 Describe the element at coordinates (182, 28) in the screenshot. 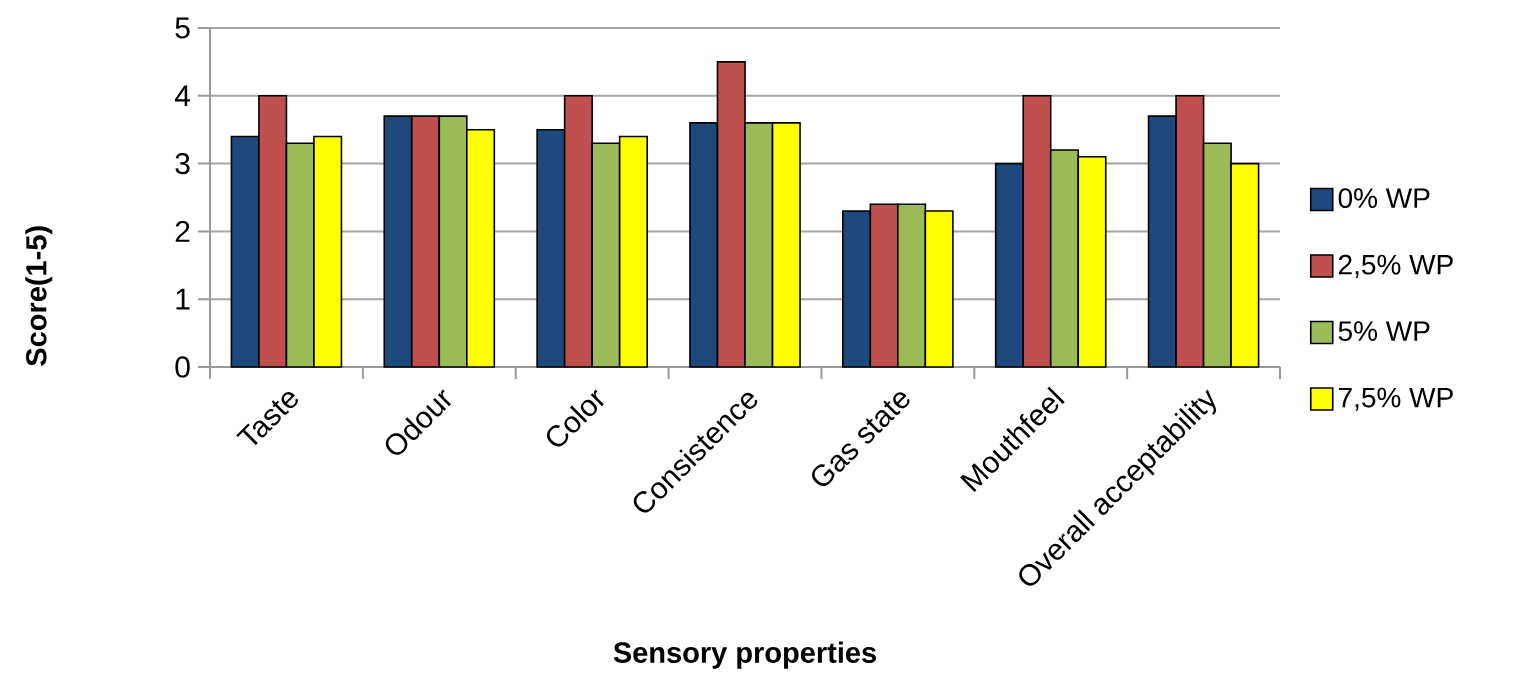

I see `y-tick-label: 5` at that location.